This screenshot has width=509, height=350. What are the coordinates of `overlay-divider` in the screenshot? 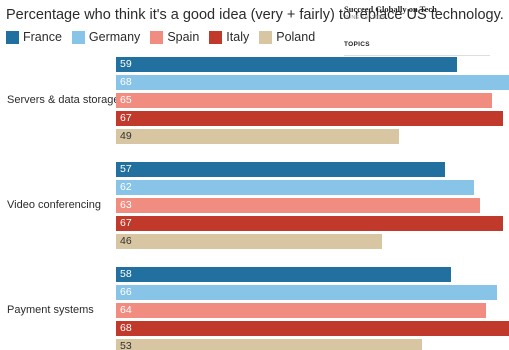 It's located at (417, 55).